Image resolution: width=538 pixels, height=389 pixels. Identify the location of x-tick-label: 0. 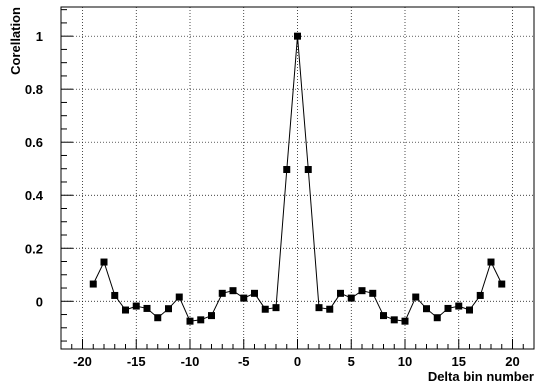
(297, 361).